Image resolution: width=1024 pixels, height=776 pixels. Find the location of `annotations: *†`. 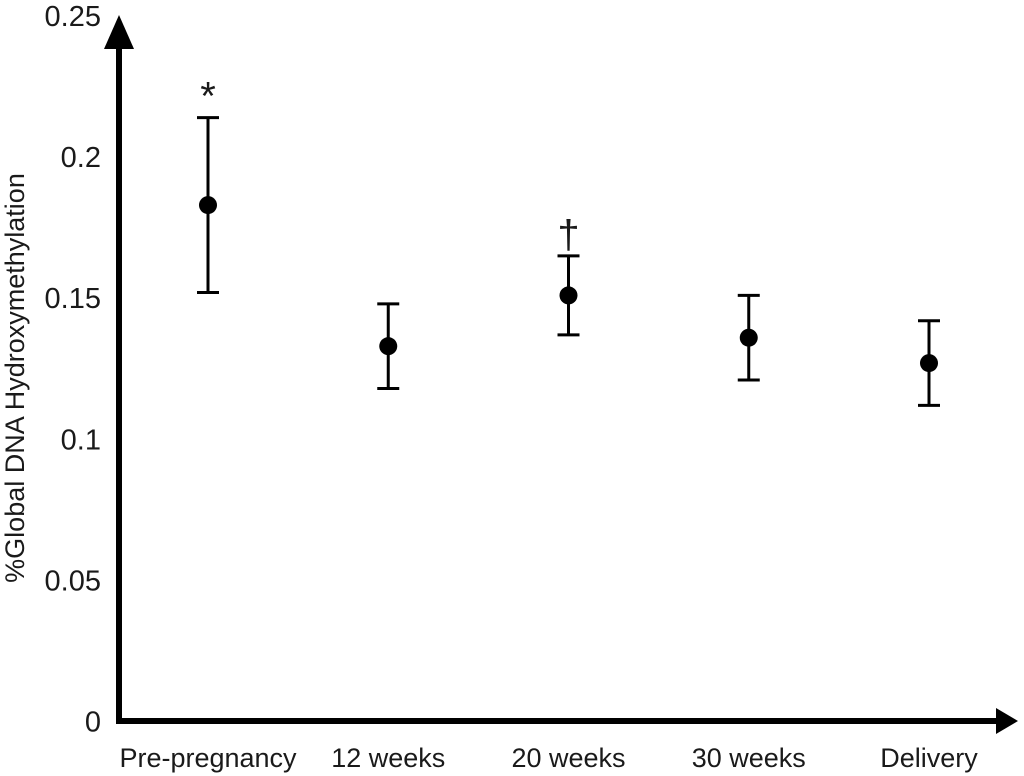

annotations: *† is located at coordinates (389, 166).